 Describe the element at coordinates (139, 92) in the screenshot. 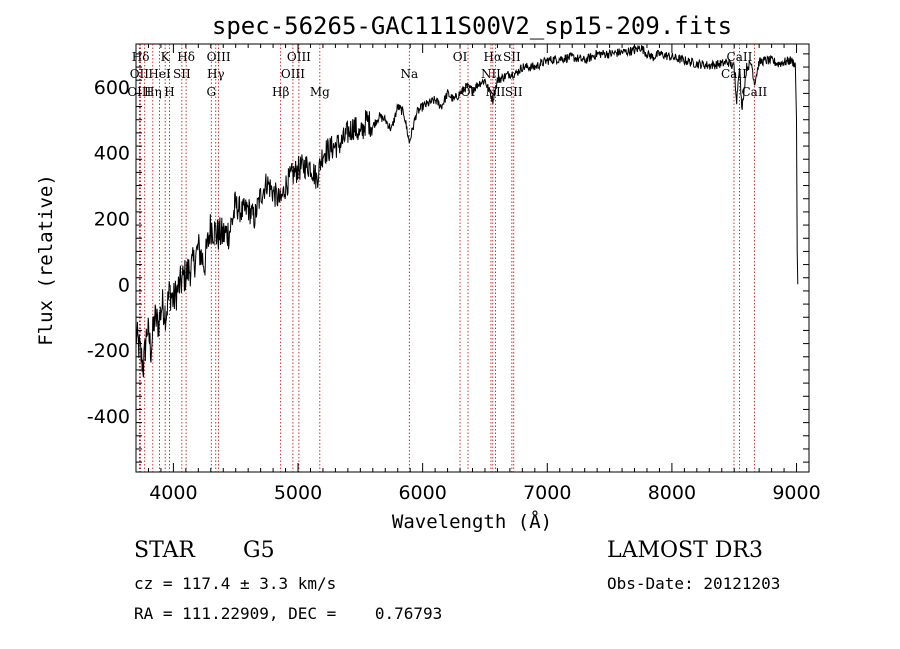

I see `line-label-2: OIII` at that location.